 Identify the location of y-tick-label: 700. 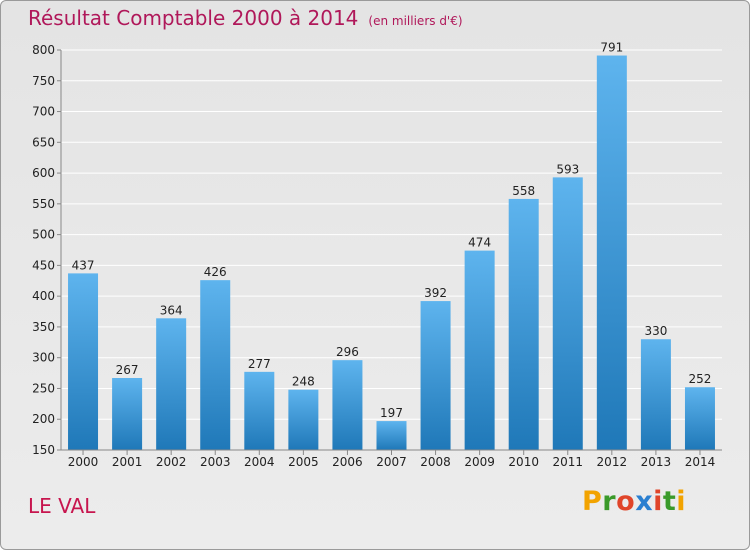
(43, 112).